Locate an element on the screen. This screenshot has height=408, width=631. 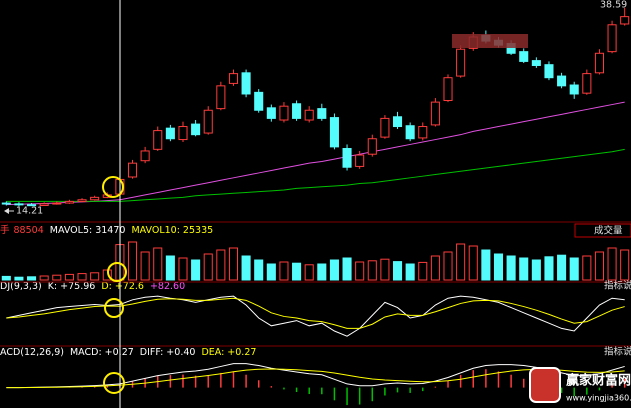
header-item: K: +75.96 is located at coordinates (72, 286).